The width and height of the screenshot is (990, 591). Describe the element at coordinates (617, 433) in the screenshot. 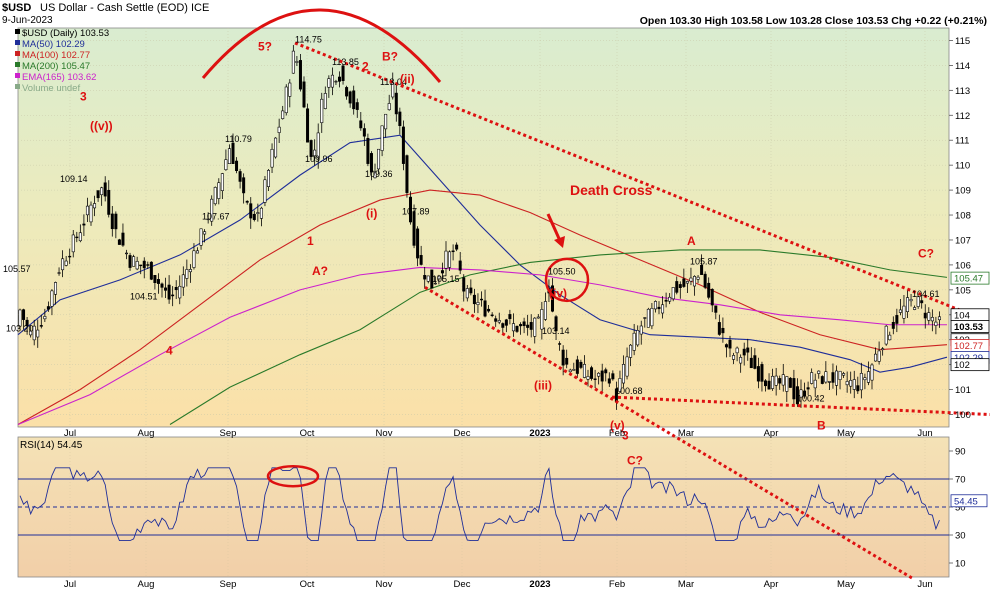

I see `month-label: Feb` at that location.